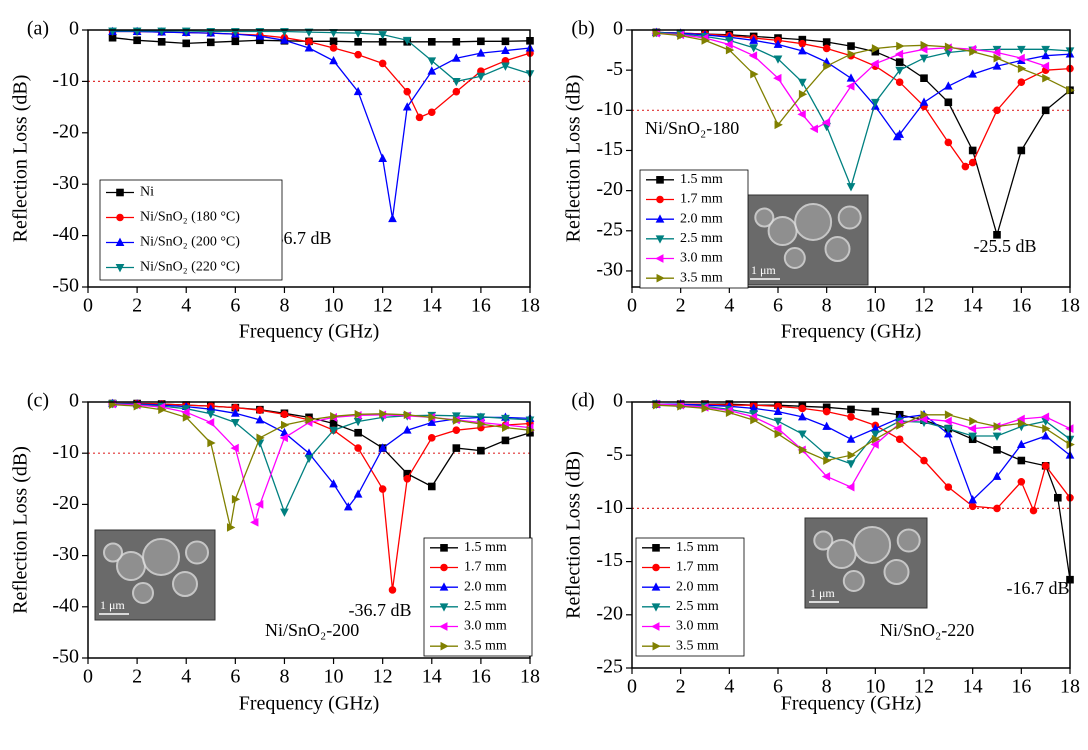 The image size is (1088, 750). Describe the element at coordinates (692, 128) in the screenshot. I see `sample-label: Ni/SnO₂-180` at that location.